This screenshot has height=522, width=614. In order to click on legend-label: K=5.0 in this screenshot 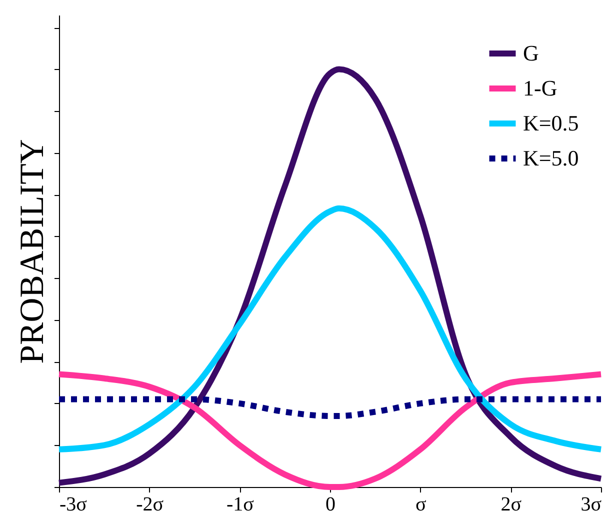, I will do `click(551, 158)`.